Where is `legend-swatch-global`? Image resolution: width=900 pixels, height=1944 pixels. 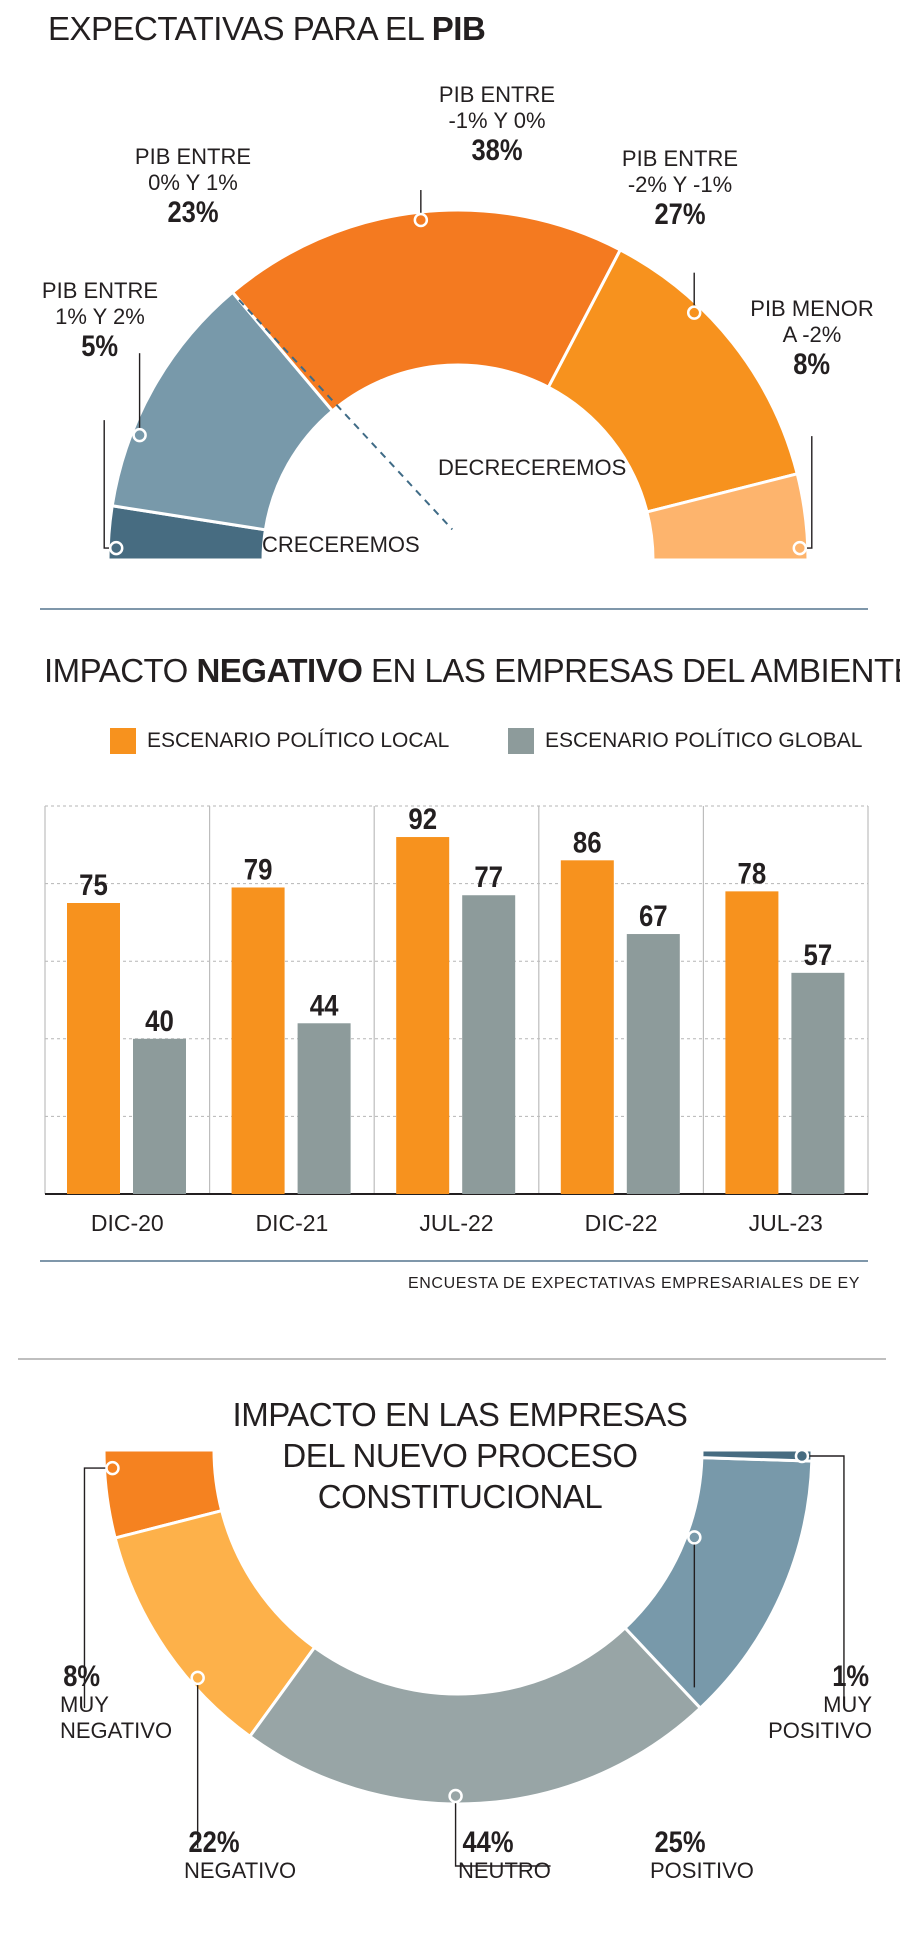 legend-swatch-global is located at coordinates (521, 741).